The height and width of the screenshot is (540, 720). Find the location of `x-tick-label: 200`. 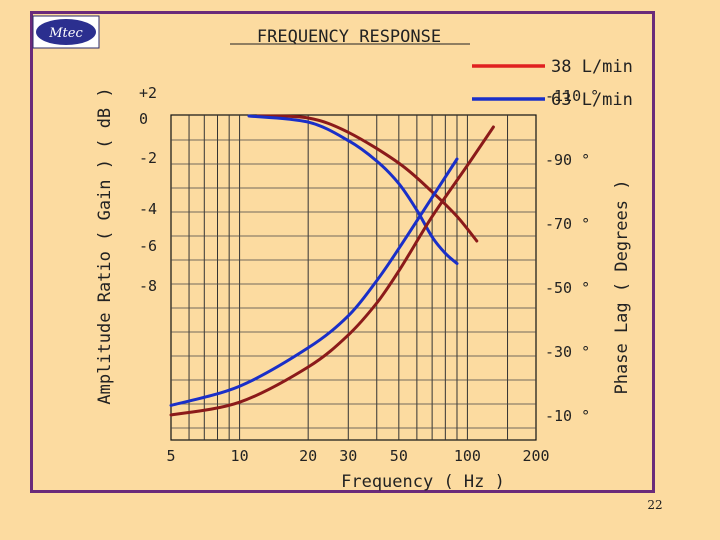

x-tick-label: 200 is located at coordinates (535, 456).